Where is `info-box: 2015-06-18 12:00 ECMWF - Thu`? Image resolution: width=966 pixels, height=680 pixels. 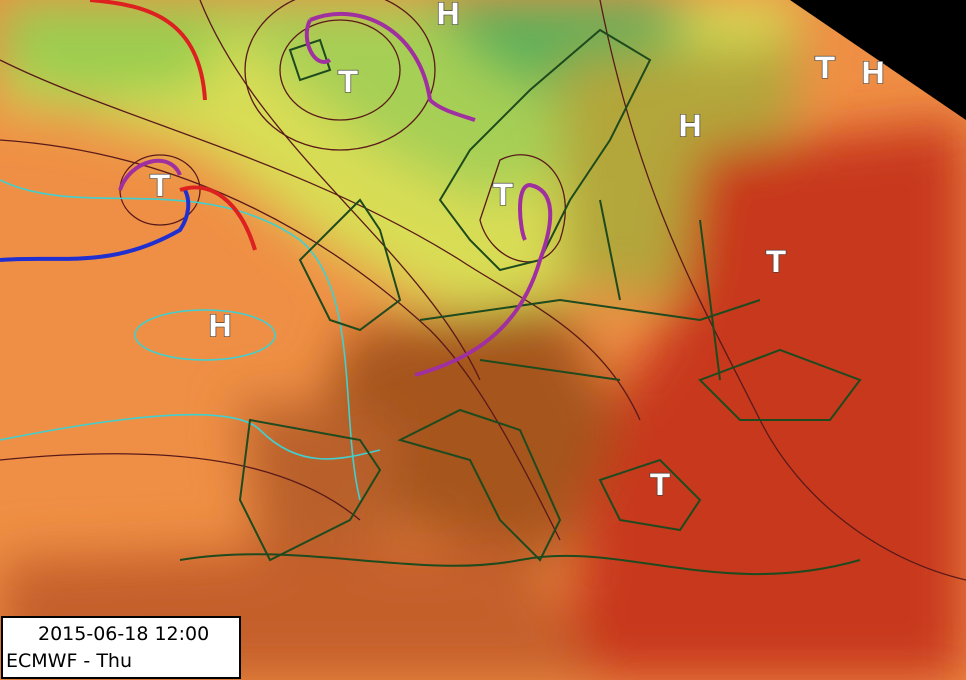 info-box: 2015-06-18 12:00 ECMWF - Thu is located at coordinates (121, 647).